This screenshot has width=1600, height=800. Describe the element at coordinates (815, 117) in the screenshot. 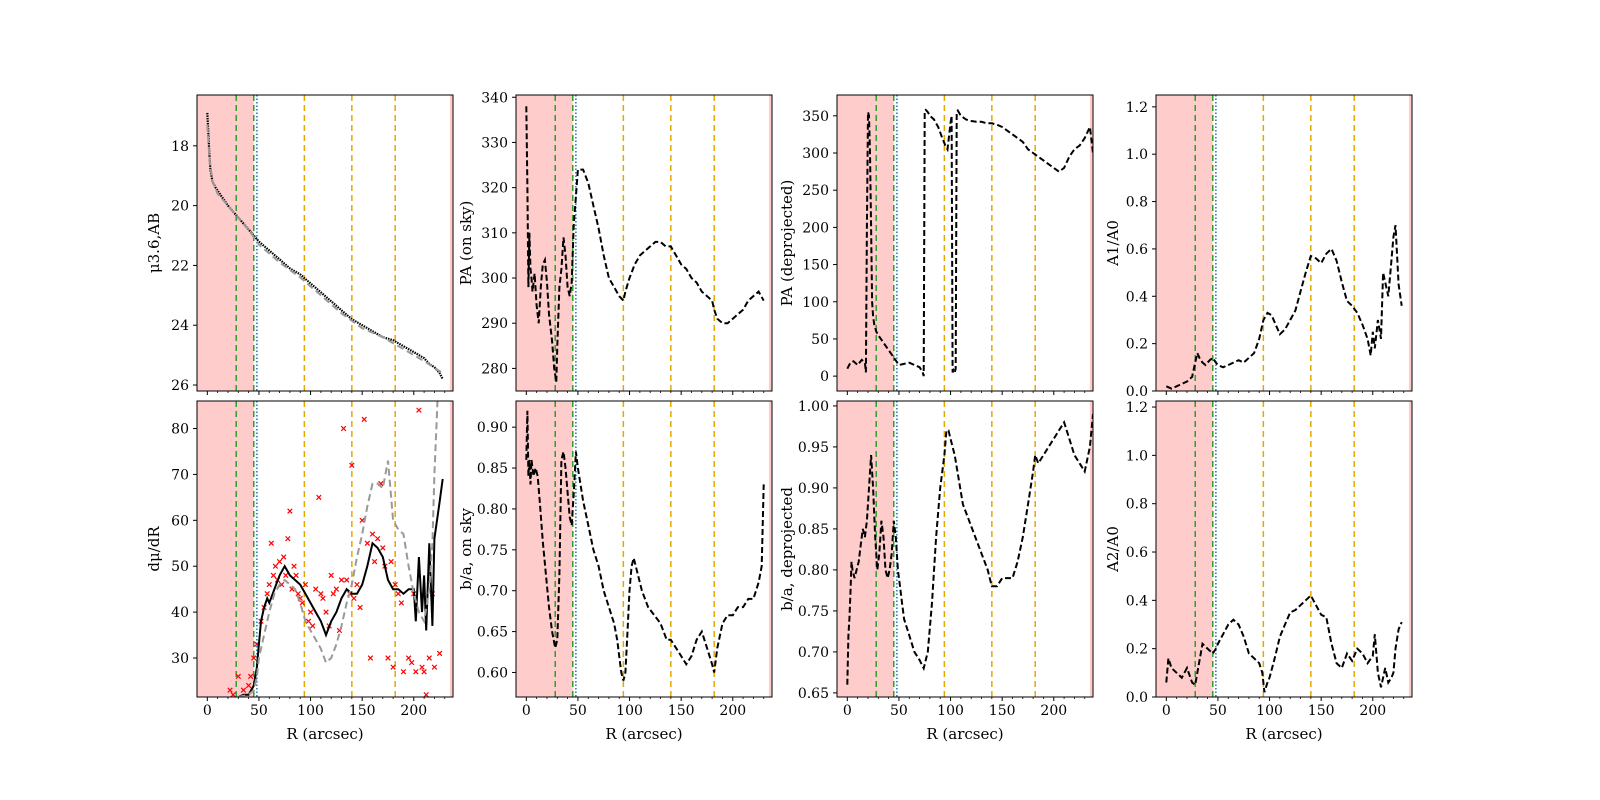

I see `y-tick-label: 350` at that location.